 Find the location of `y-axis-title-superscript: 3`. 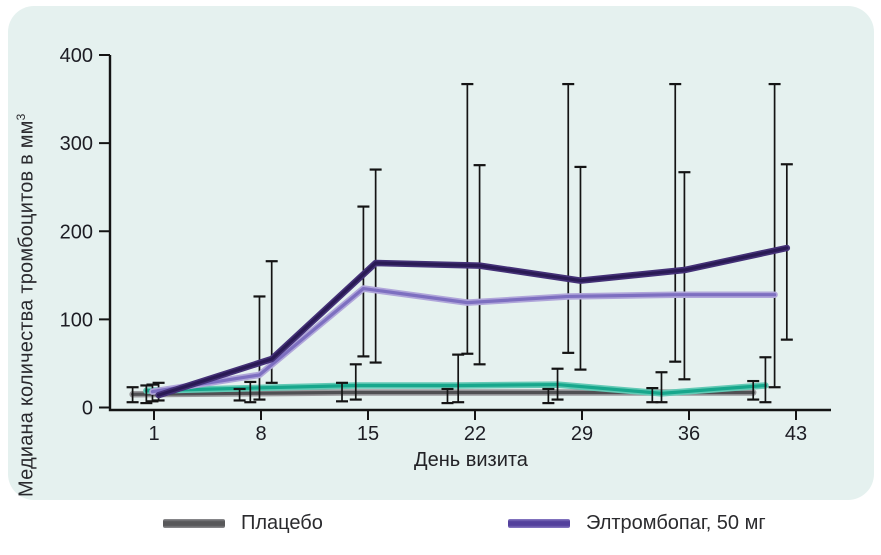

y-axis-title-superscript: 3 is located at coordinates (21, 117).